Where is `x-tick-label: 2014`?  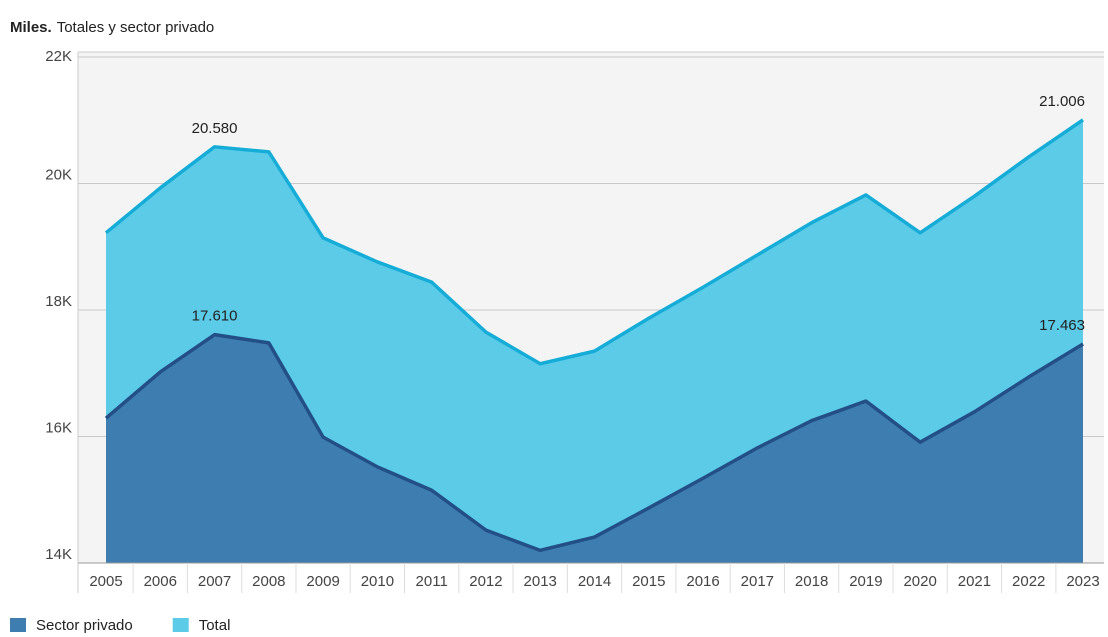
x-tick-label: 2014 is located at coordinates (594, 581).